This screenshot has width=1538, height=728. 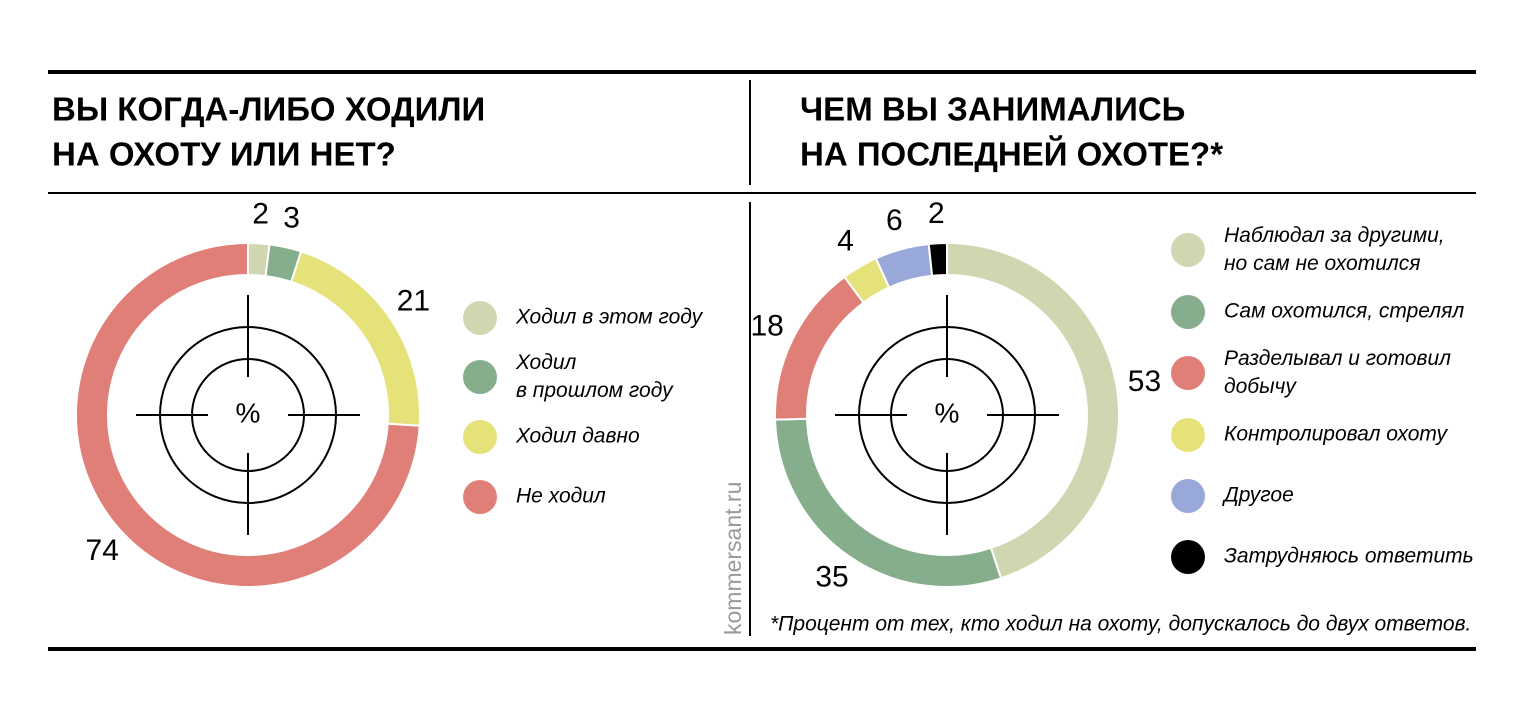 What do you see at coordinates (845, 241) in the screenshot?
I see `data-label: 4` at bounding box center [845, 241].